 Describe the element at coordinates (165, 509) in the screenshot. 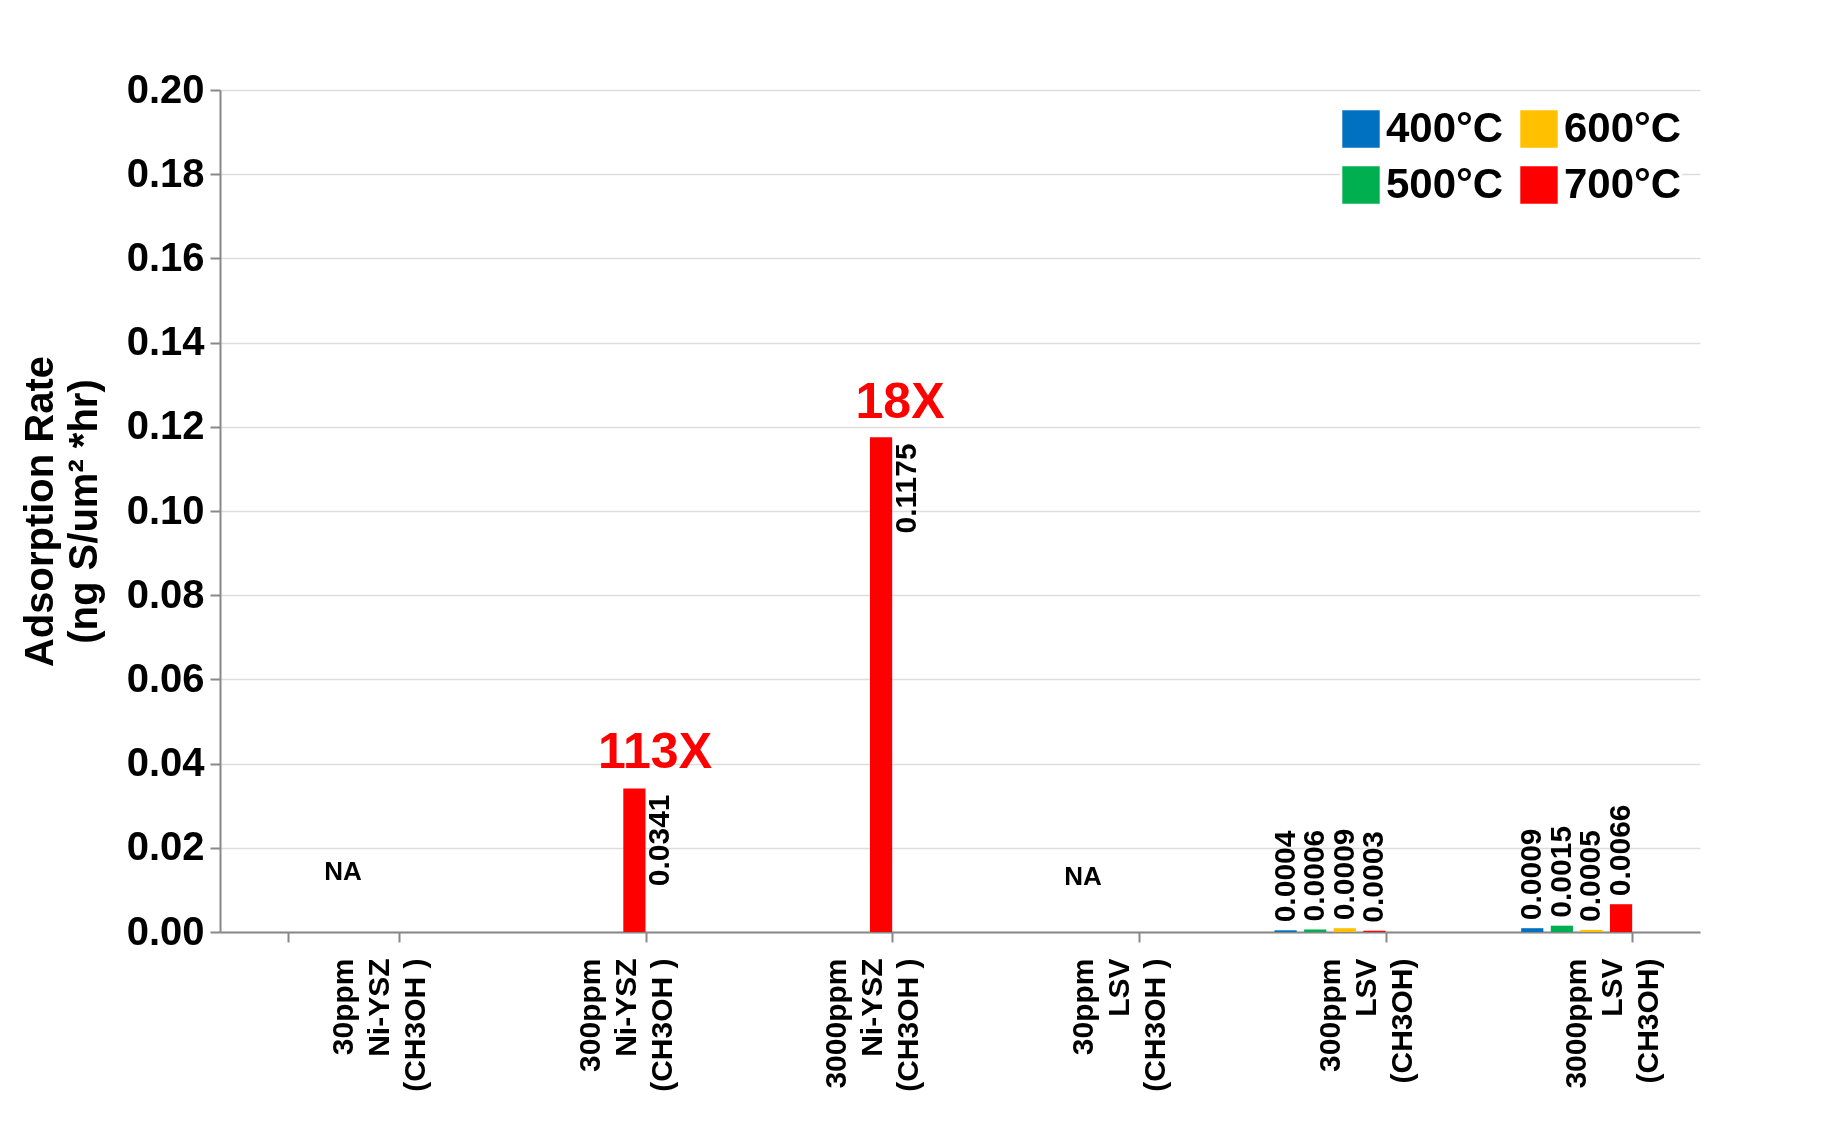

I see `y-tick-label: 0.10` at that location.